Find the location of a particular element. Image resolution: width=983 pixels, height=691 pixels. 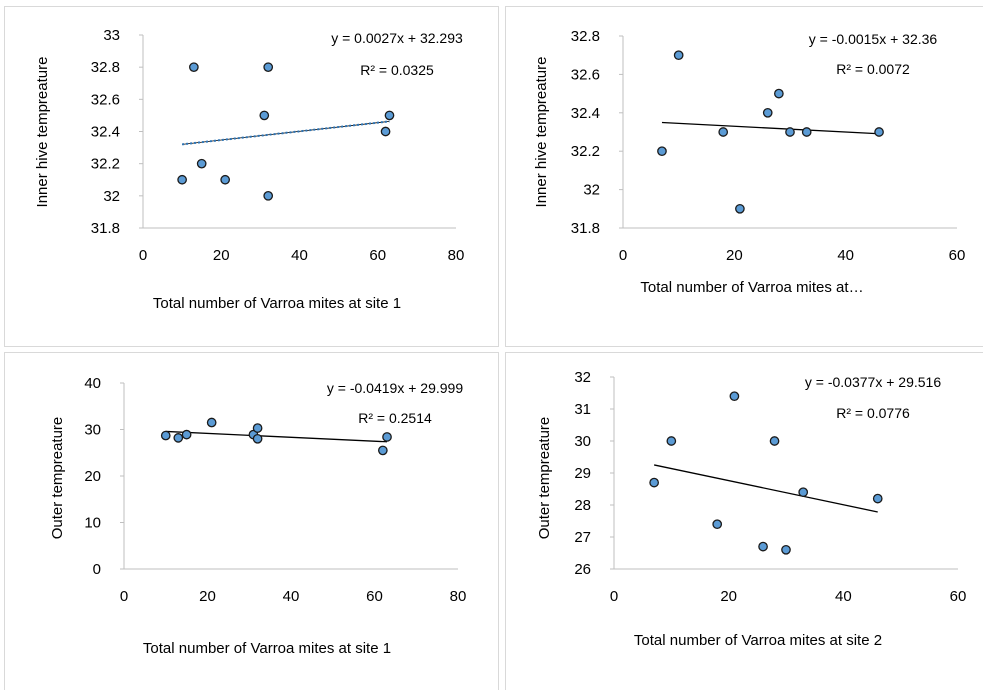

trendline-equation: y = 0.0027x + 32.293 is located at coordinates (397, 38).